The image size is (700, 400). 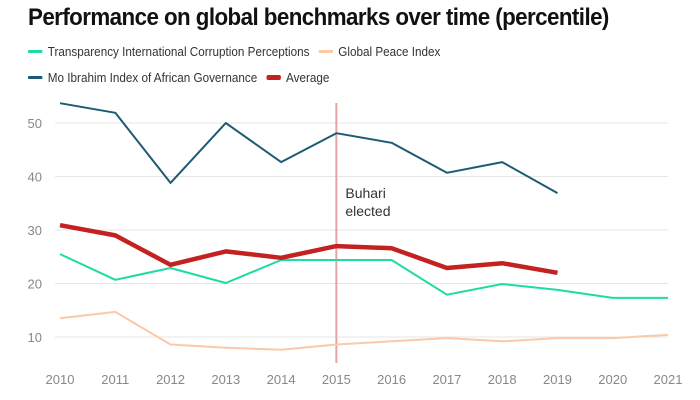 What do you see at coordinates (273, 77) in the screenshot?
I see `legend-swatch-average` at bounding box center [273, 77].